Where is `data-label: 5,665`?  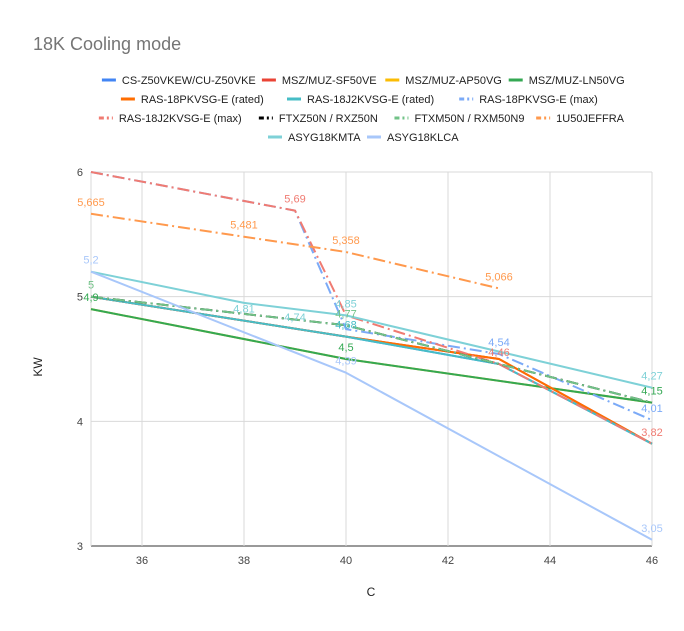
data-label: 5,665 is located at coordinates (91, 203).